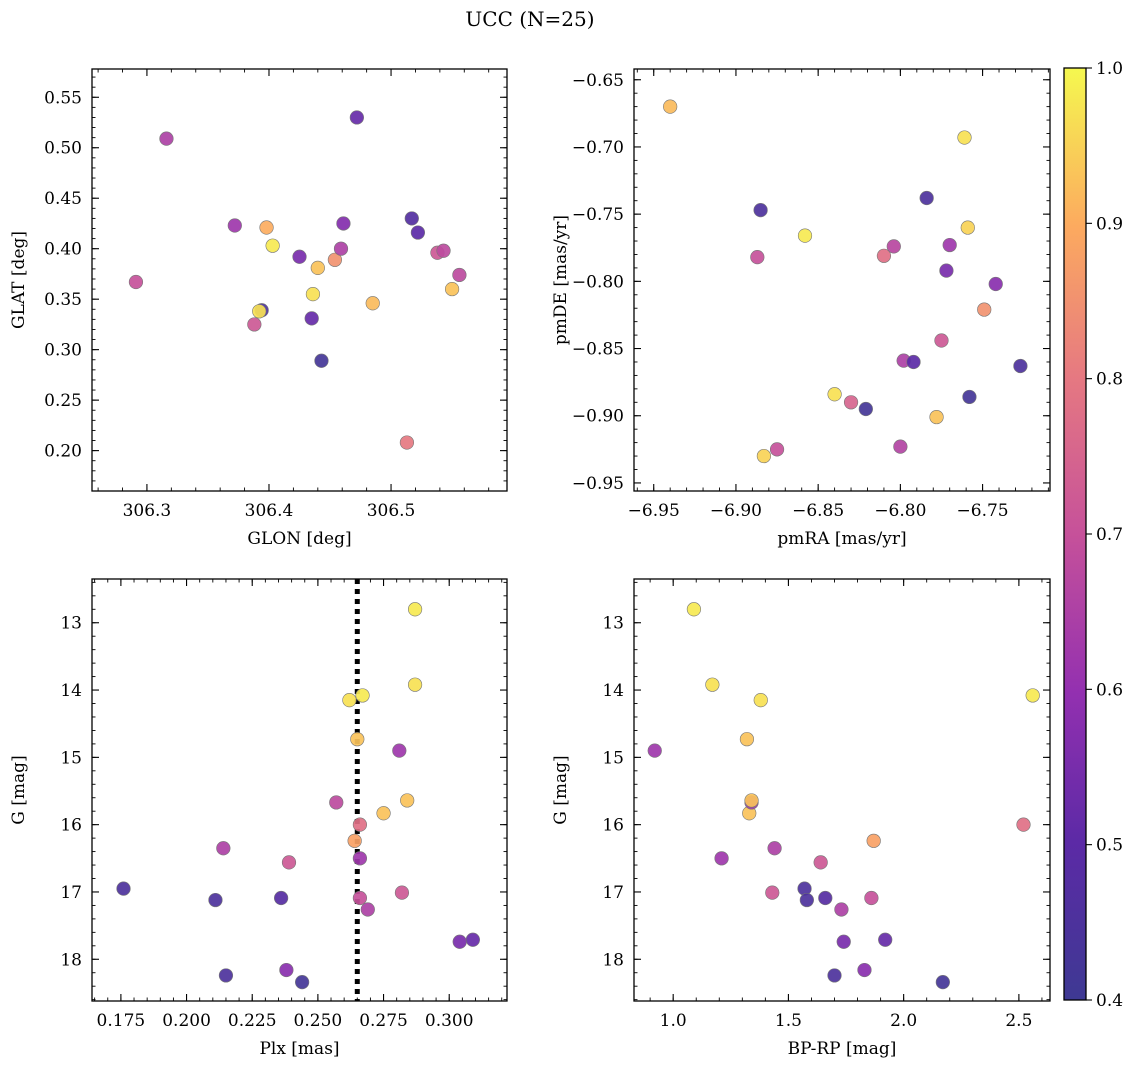  What do you see at coordinates (613, 624) in the screenshot?
I see `y-tick-label: 13` at bounding box center [613, 624].